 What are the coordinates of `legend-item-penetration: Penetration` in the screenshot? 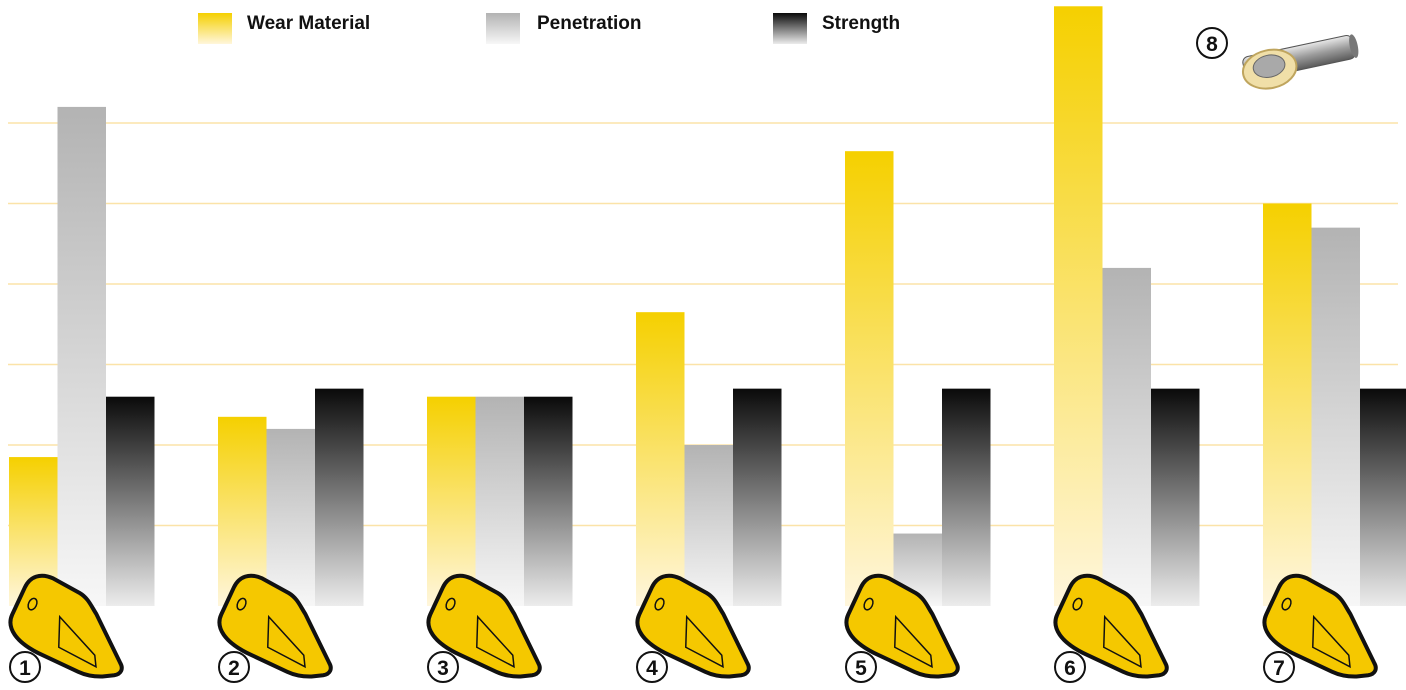 It's located at (564, 28).